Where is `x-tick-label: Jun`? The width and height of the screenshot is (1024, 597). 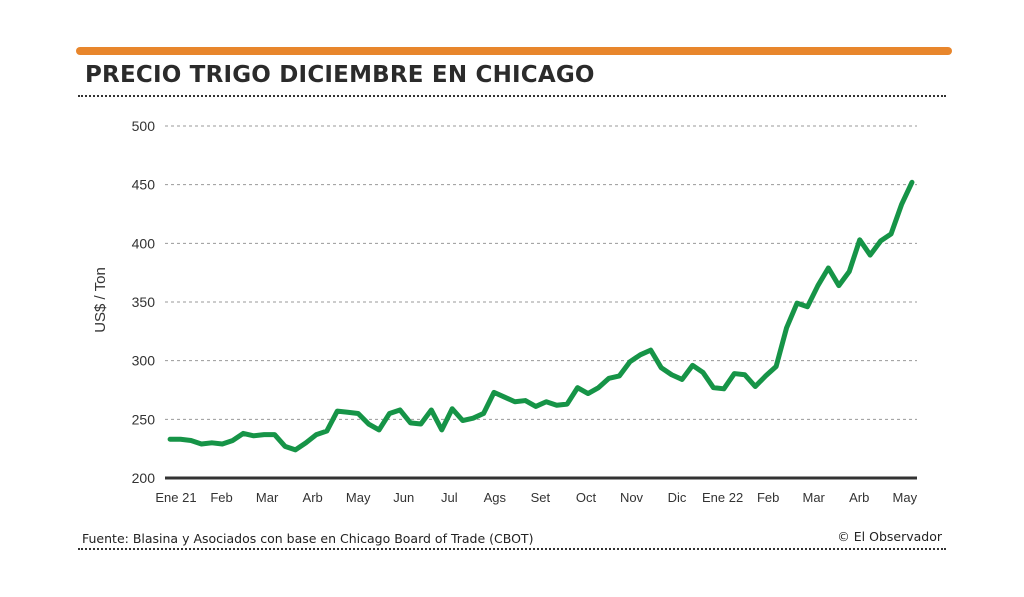
x-tick-label: Jun is located at coordinates (403, 497).